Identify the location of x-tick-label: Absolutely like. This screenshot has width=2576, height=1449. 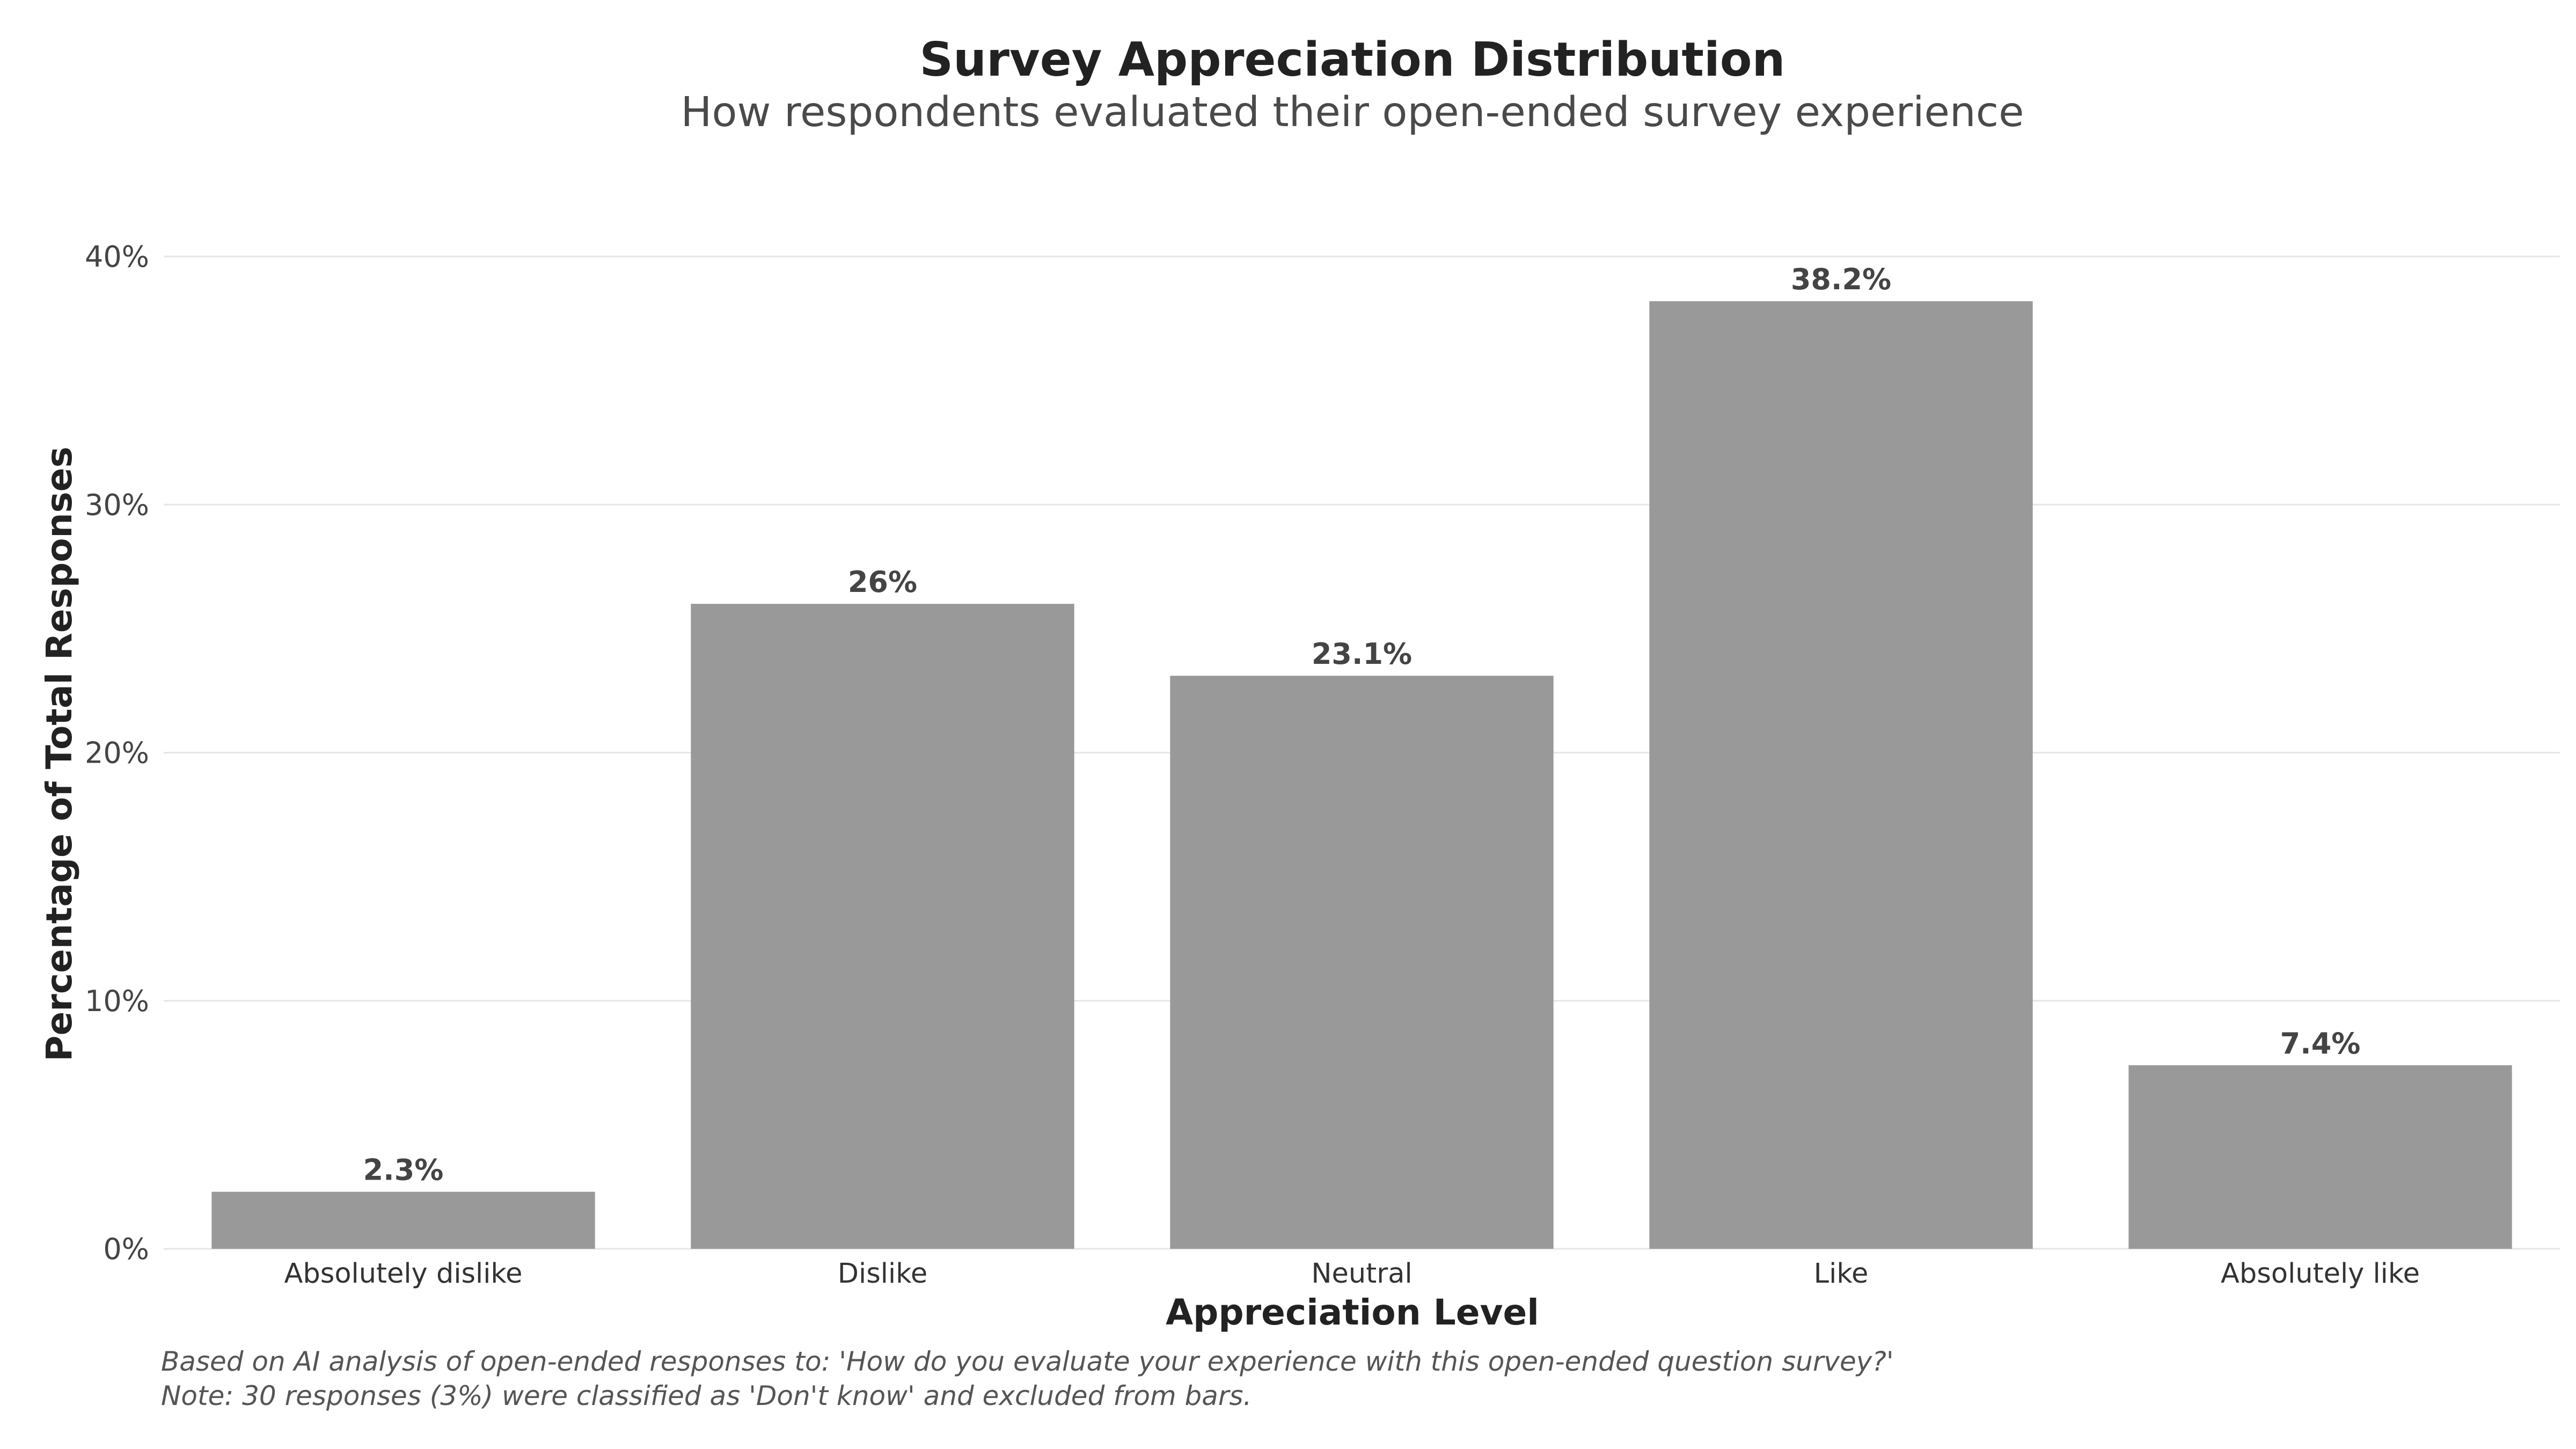
(2320, 1274).